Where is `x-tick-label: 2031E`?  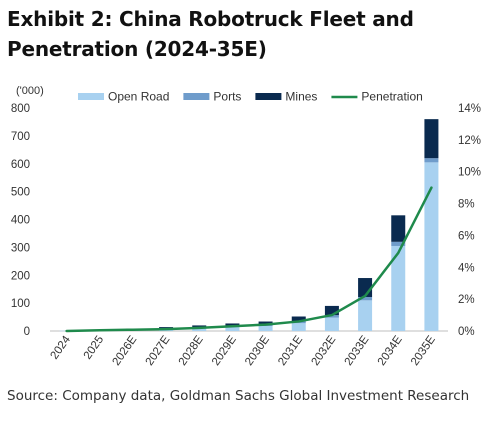
x-tick-label: 2031E is located at coordinates (290, 351).